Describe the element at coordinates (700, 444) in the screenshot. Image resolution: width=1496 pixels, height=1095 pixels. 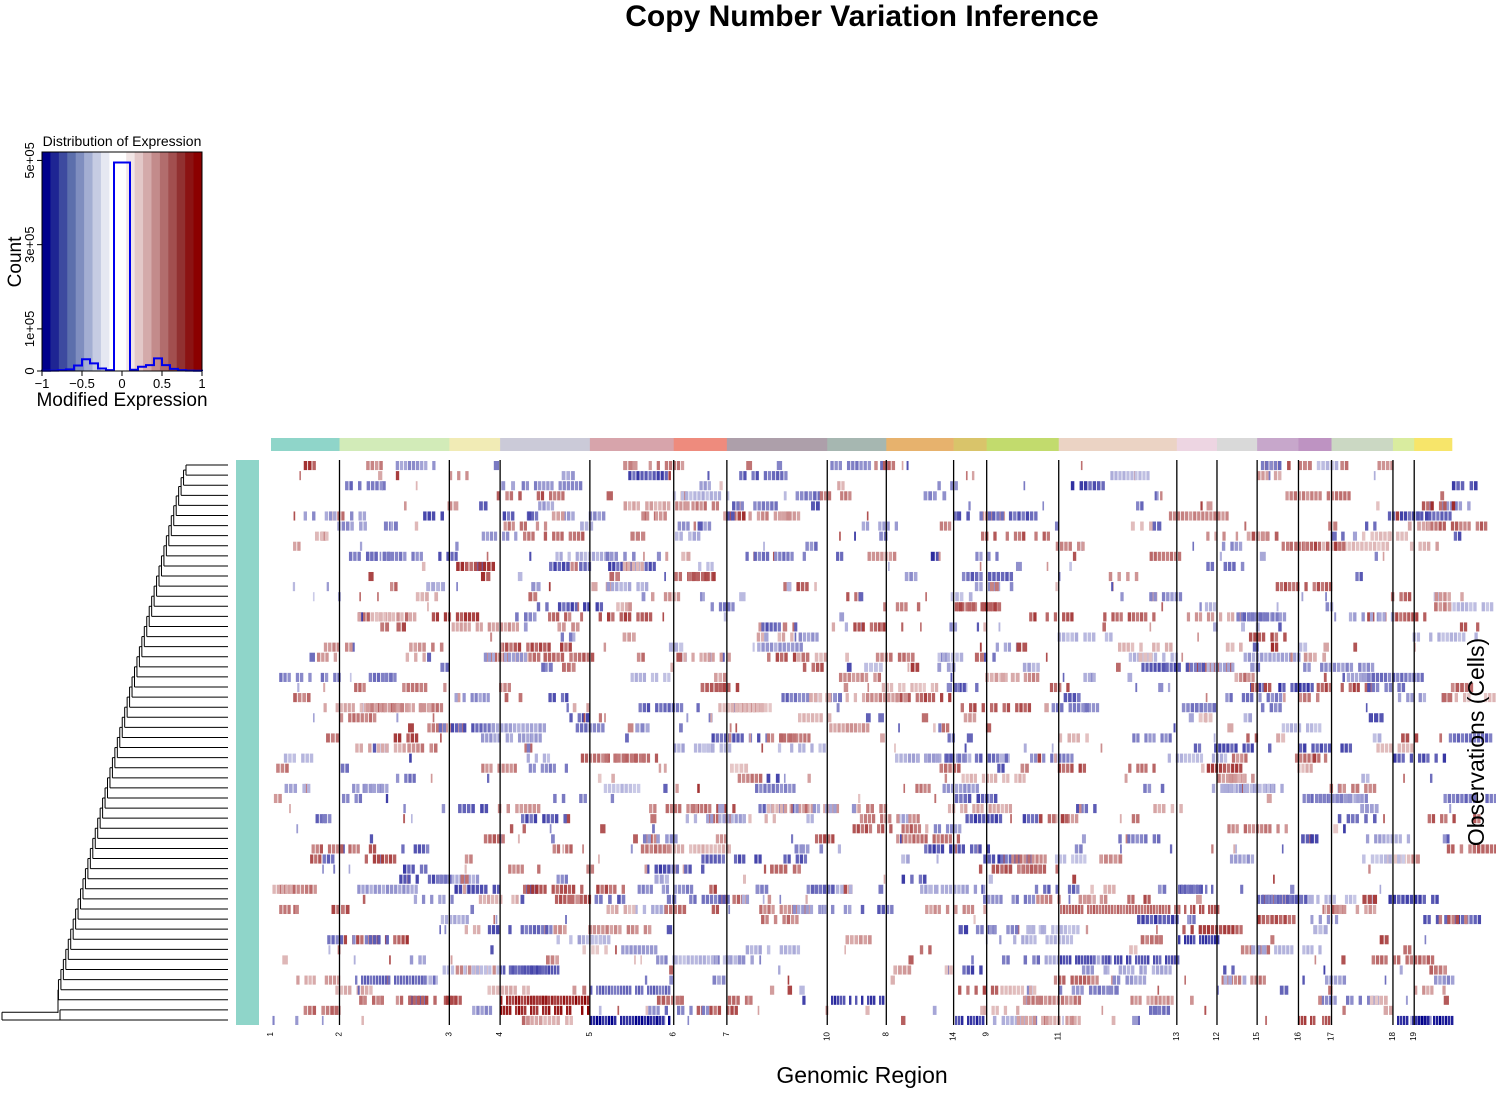
I see `chromosome-band` at that location.